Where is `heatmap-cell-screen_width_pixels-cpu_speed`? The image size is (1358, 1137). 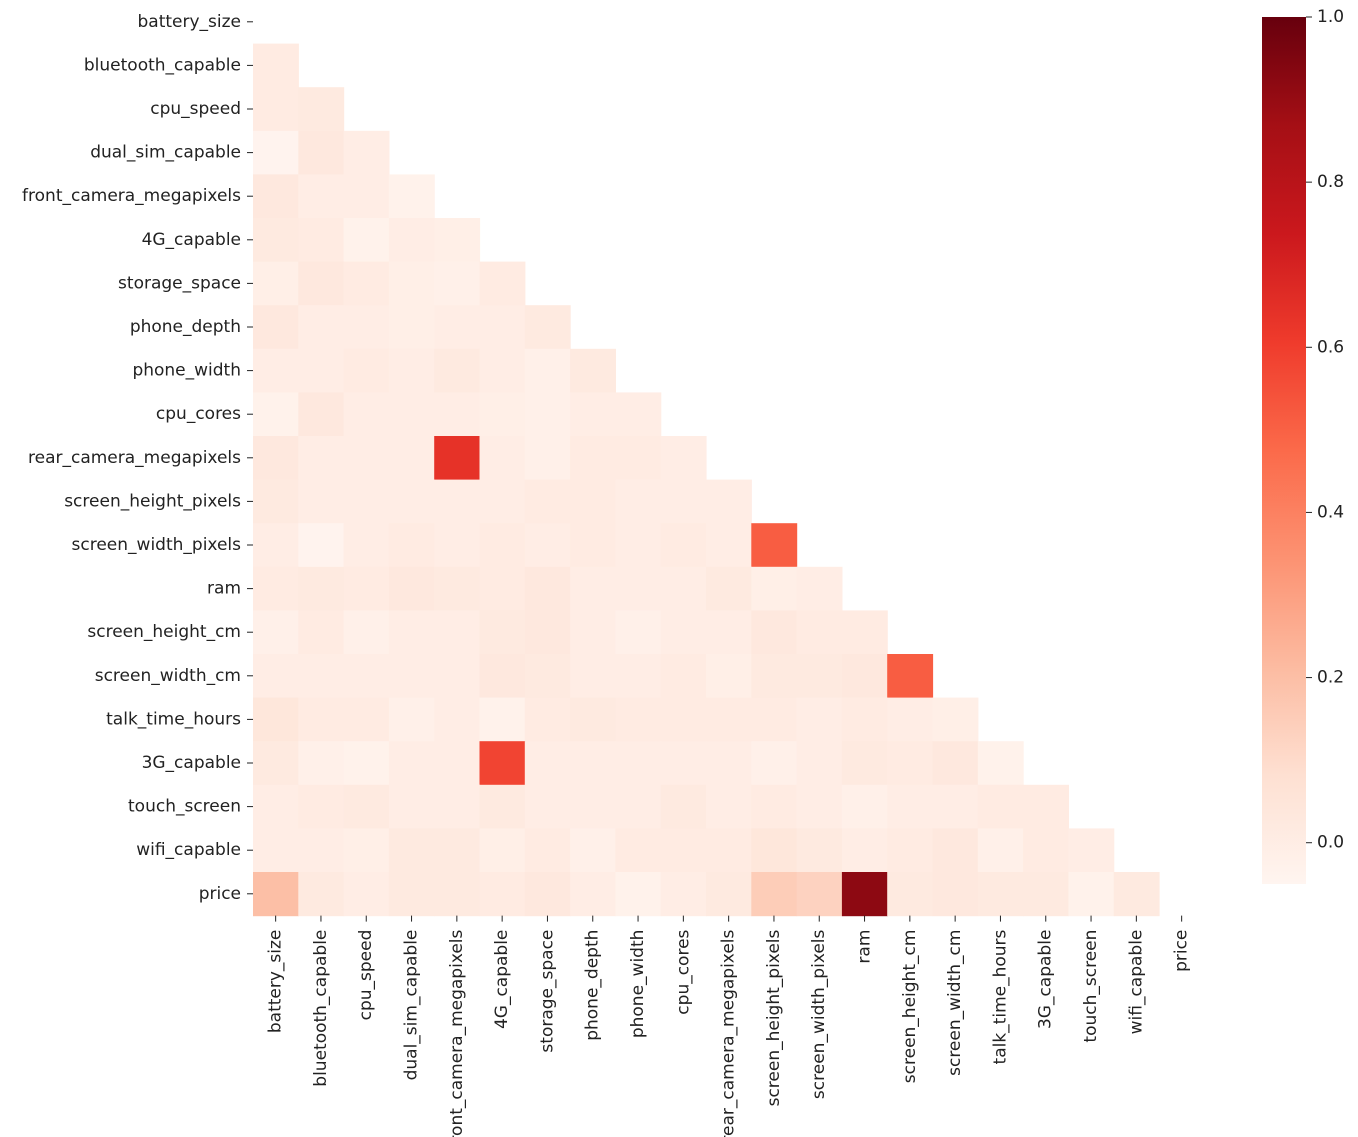 heatmap-cell-screen_width_pixels-cpu_speed is located at coordinates (366, 545).